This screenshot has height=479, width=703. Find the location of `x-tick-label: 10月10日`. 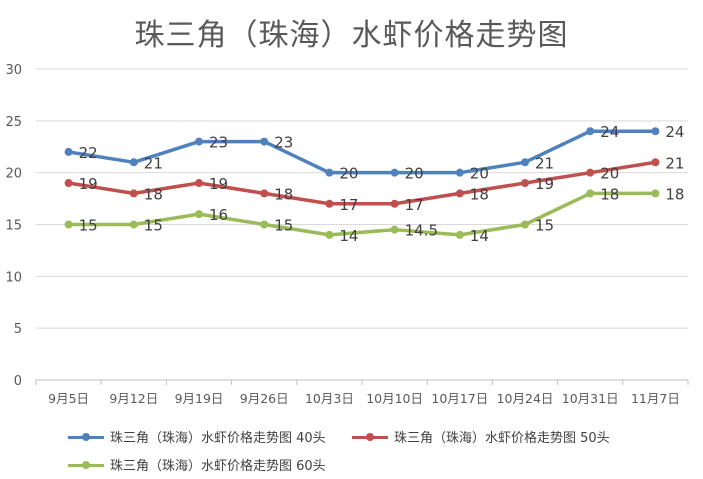

x-tick-label: 10月10日 is located at coordinates (394, 398).